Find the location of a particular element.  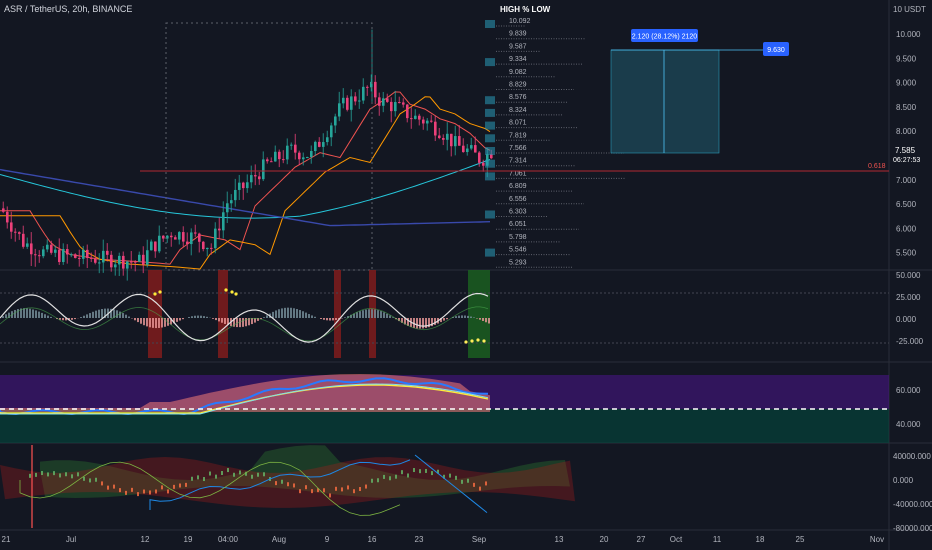

price-tick: 10.000 is located at coordinates (908, 34).